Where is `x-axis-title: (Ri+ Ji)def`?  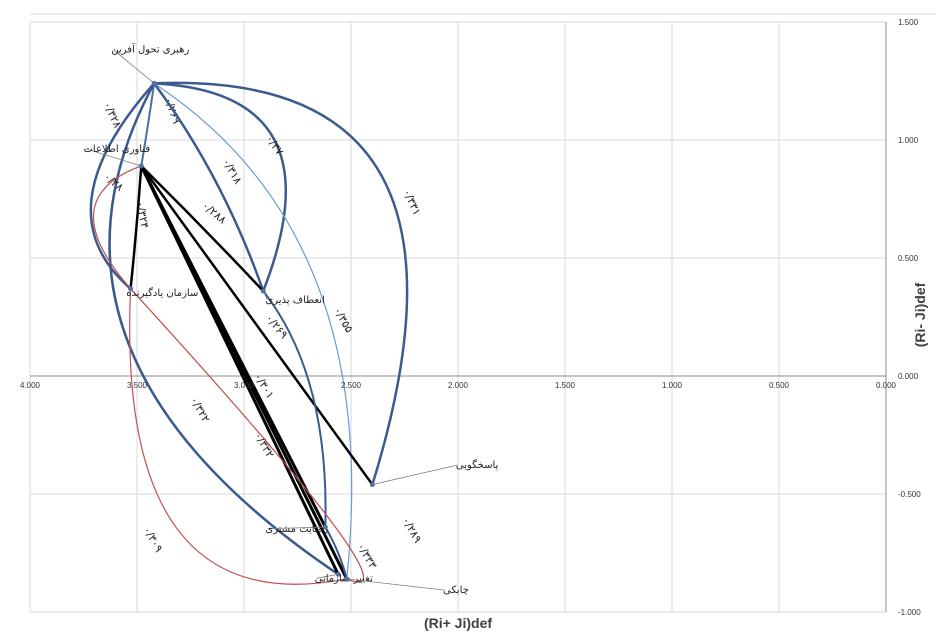 x-axis-title: (Ri+ Ji)def is located at coordinates (458, 623).